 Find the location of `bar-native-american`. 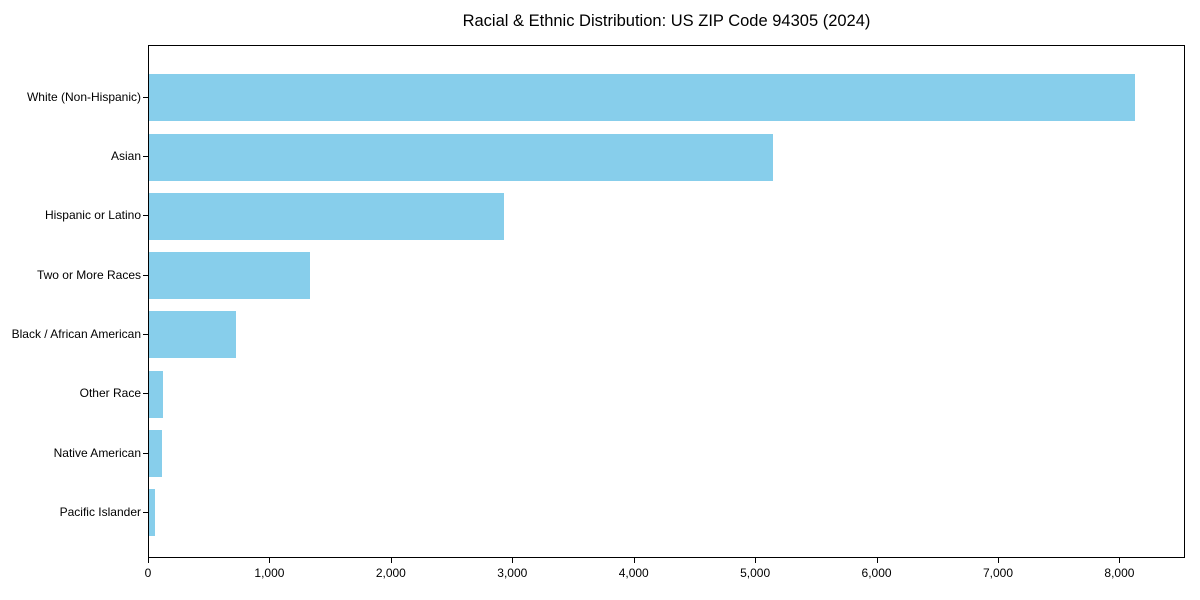

bar-native-american is located at coordinates (156, 453).